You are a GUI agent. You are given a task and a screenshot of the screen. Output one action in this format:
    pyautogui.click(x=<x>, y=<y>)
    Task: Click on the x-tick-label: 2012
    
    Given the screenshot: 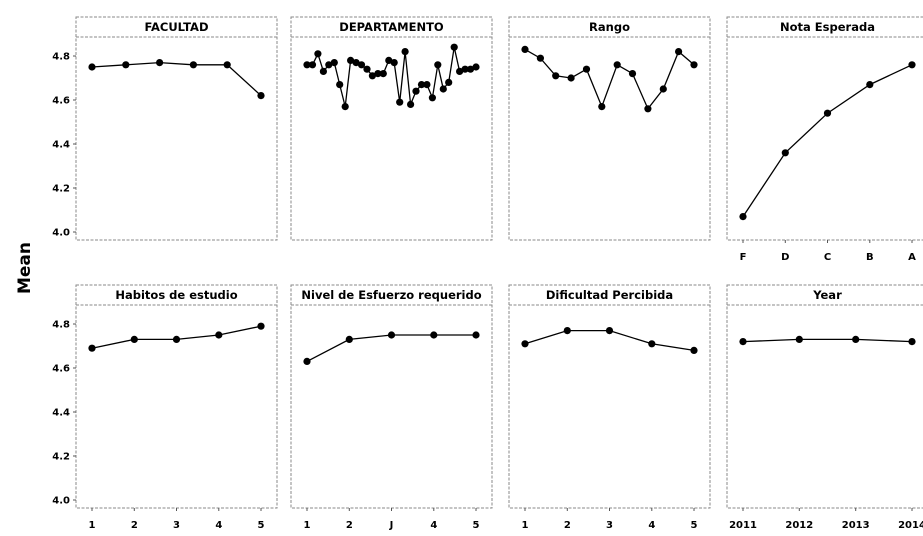 What is the action you would take?
    pyautogui.click(x=799, y=525)
    